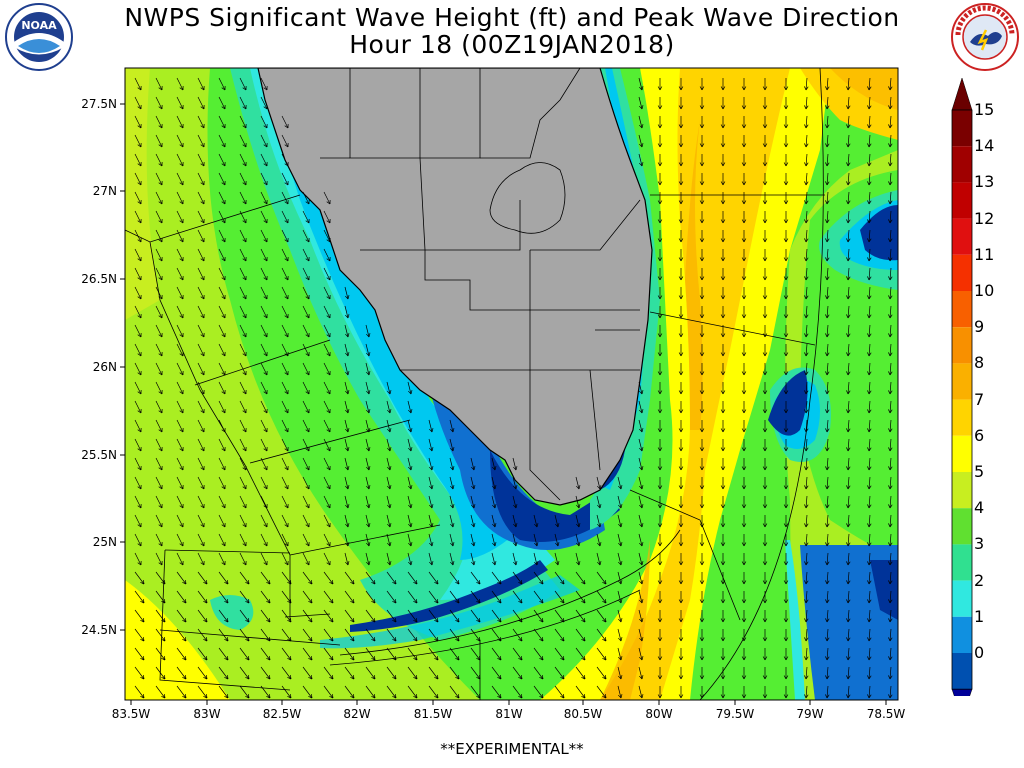 The height and width of the screenshot is (768, 1024). What do you see at coordinates (508, 714) in the screenshot?
I see `lon-label: 81W` at bounding box center [508, 714].